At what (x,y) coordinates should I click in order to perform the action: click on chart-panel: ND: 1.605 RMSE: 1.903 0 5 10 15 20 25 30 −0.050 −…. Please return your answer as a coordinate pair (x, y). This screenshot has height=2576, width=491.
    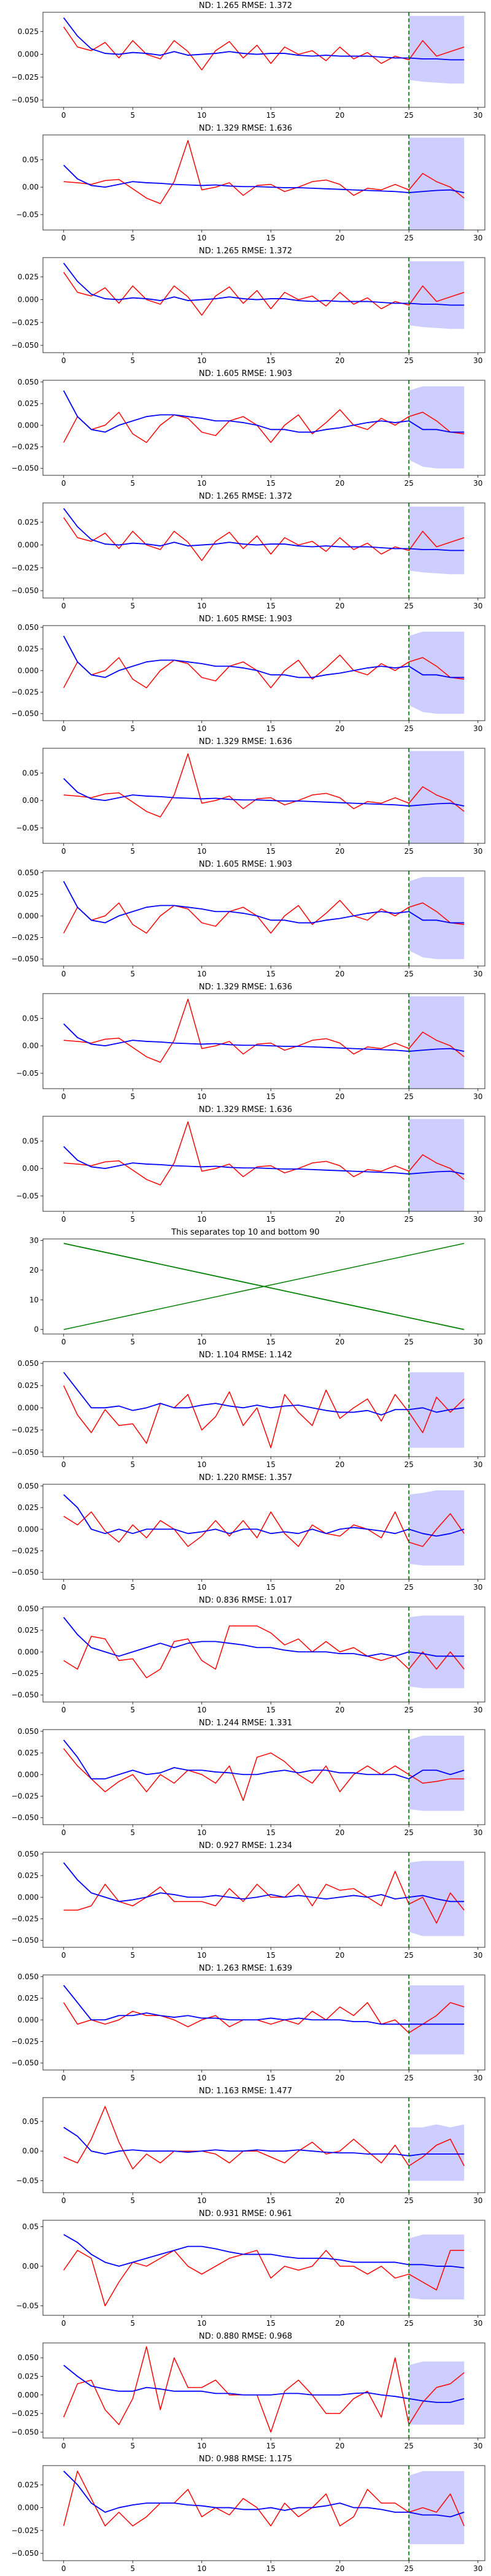
    Looking at the image, I should click on (245, 674).